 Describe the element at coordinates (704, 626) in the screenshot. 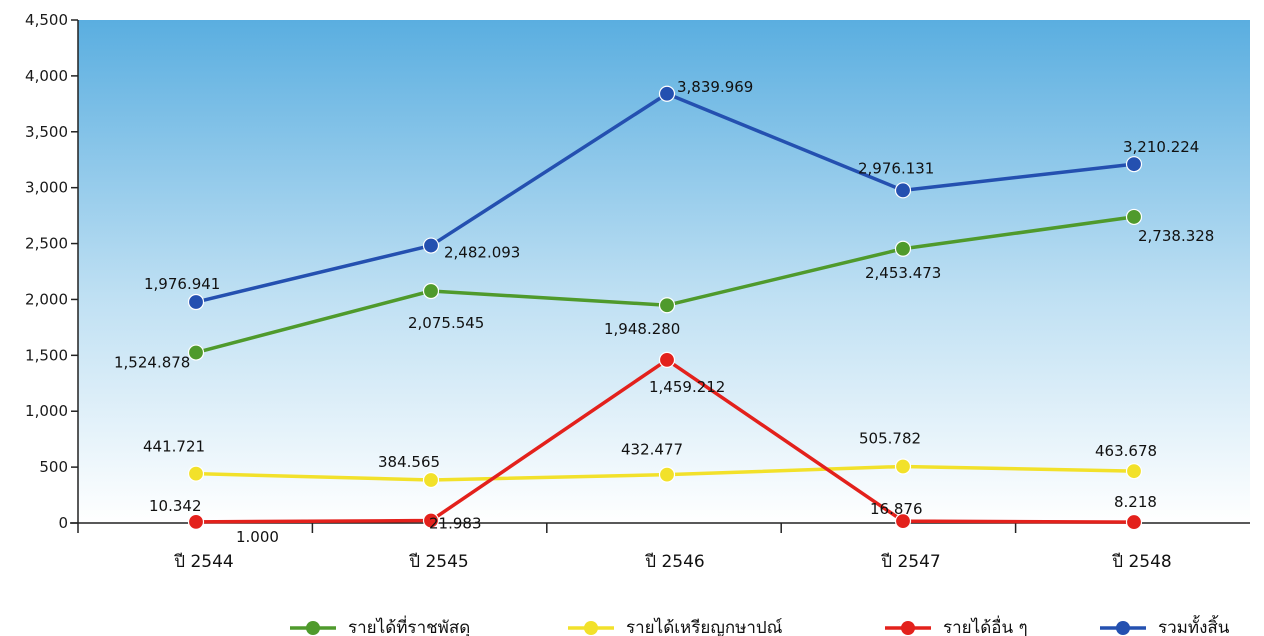

I see `legend-label: รายได้เหรียญกษาปณ์` at that location.